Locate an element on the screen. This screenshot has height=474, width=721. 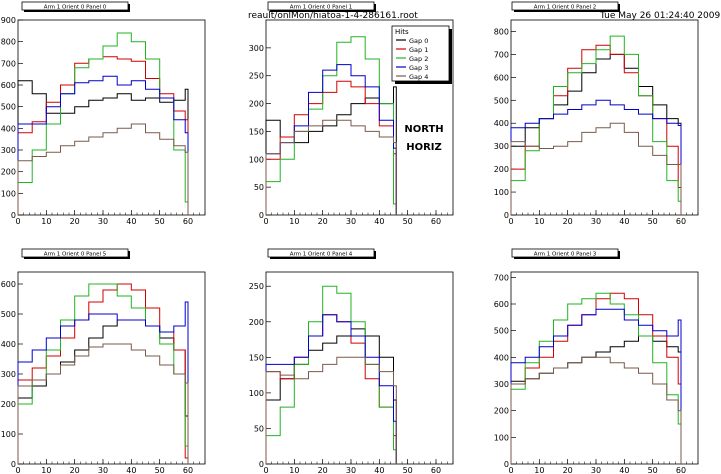
legend-entry: Gap 3 is located at coordinates (418, 68).